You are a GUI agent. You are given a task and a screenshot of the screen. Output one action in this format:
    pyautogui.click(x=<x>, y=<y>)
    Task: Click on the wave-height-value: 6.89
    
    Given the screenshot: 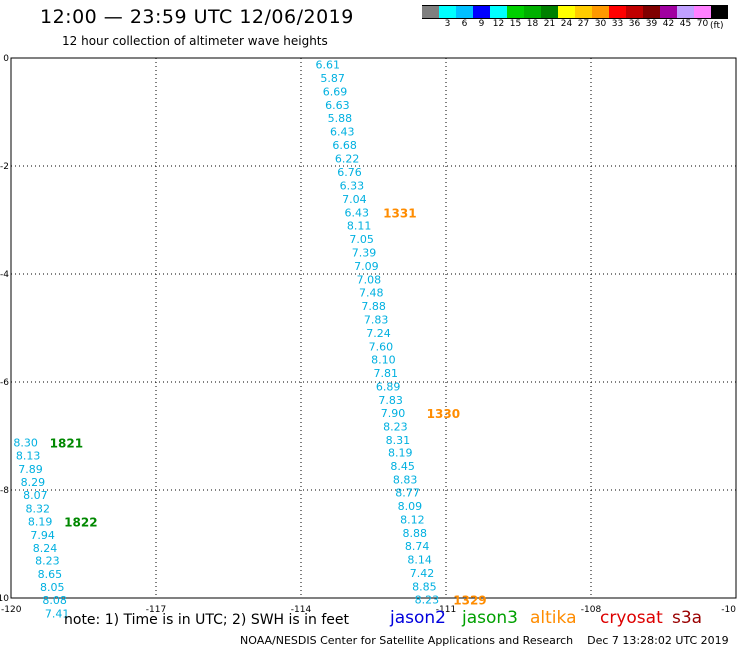 What is the action you would take?
    pyautogui.click(x=388, y=386)
    